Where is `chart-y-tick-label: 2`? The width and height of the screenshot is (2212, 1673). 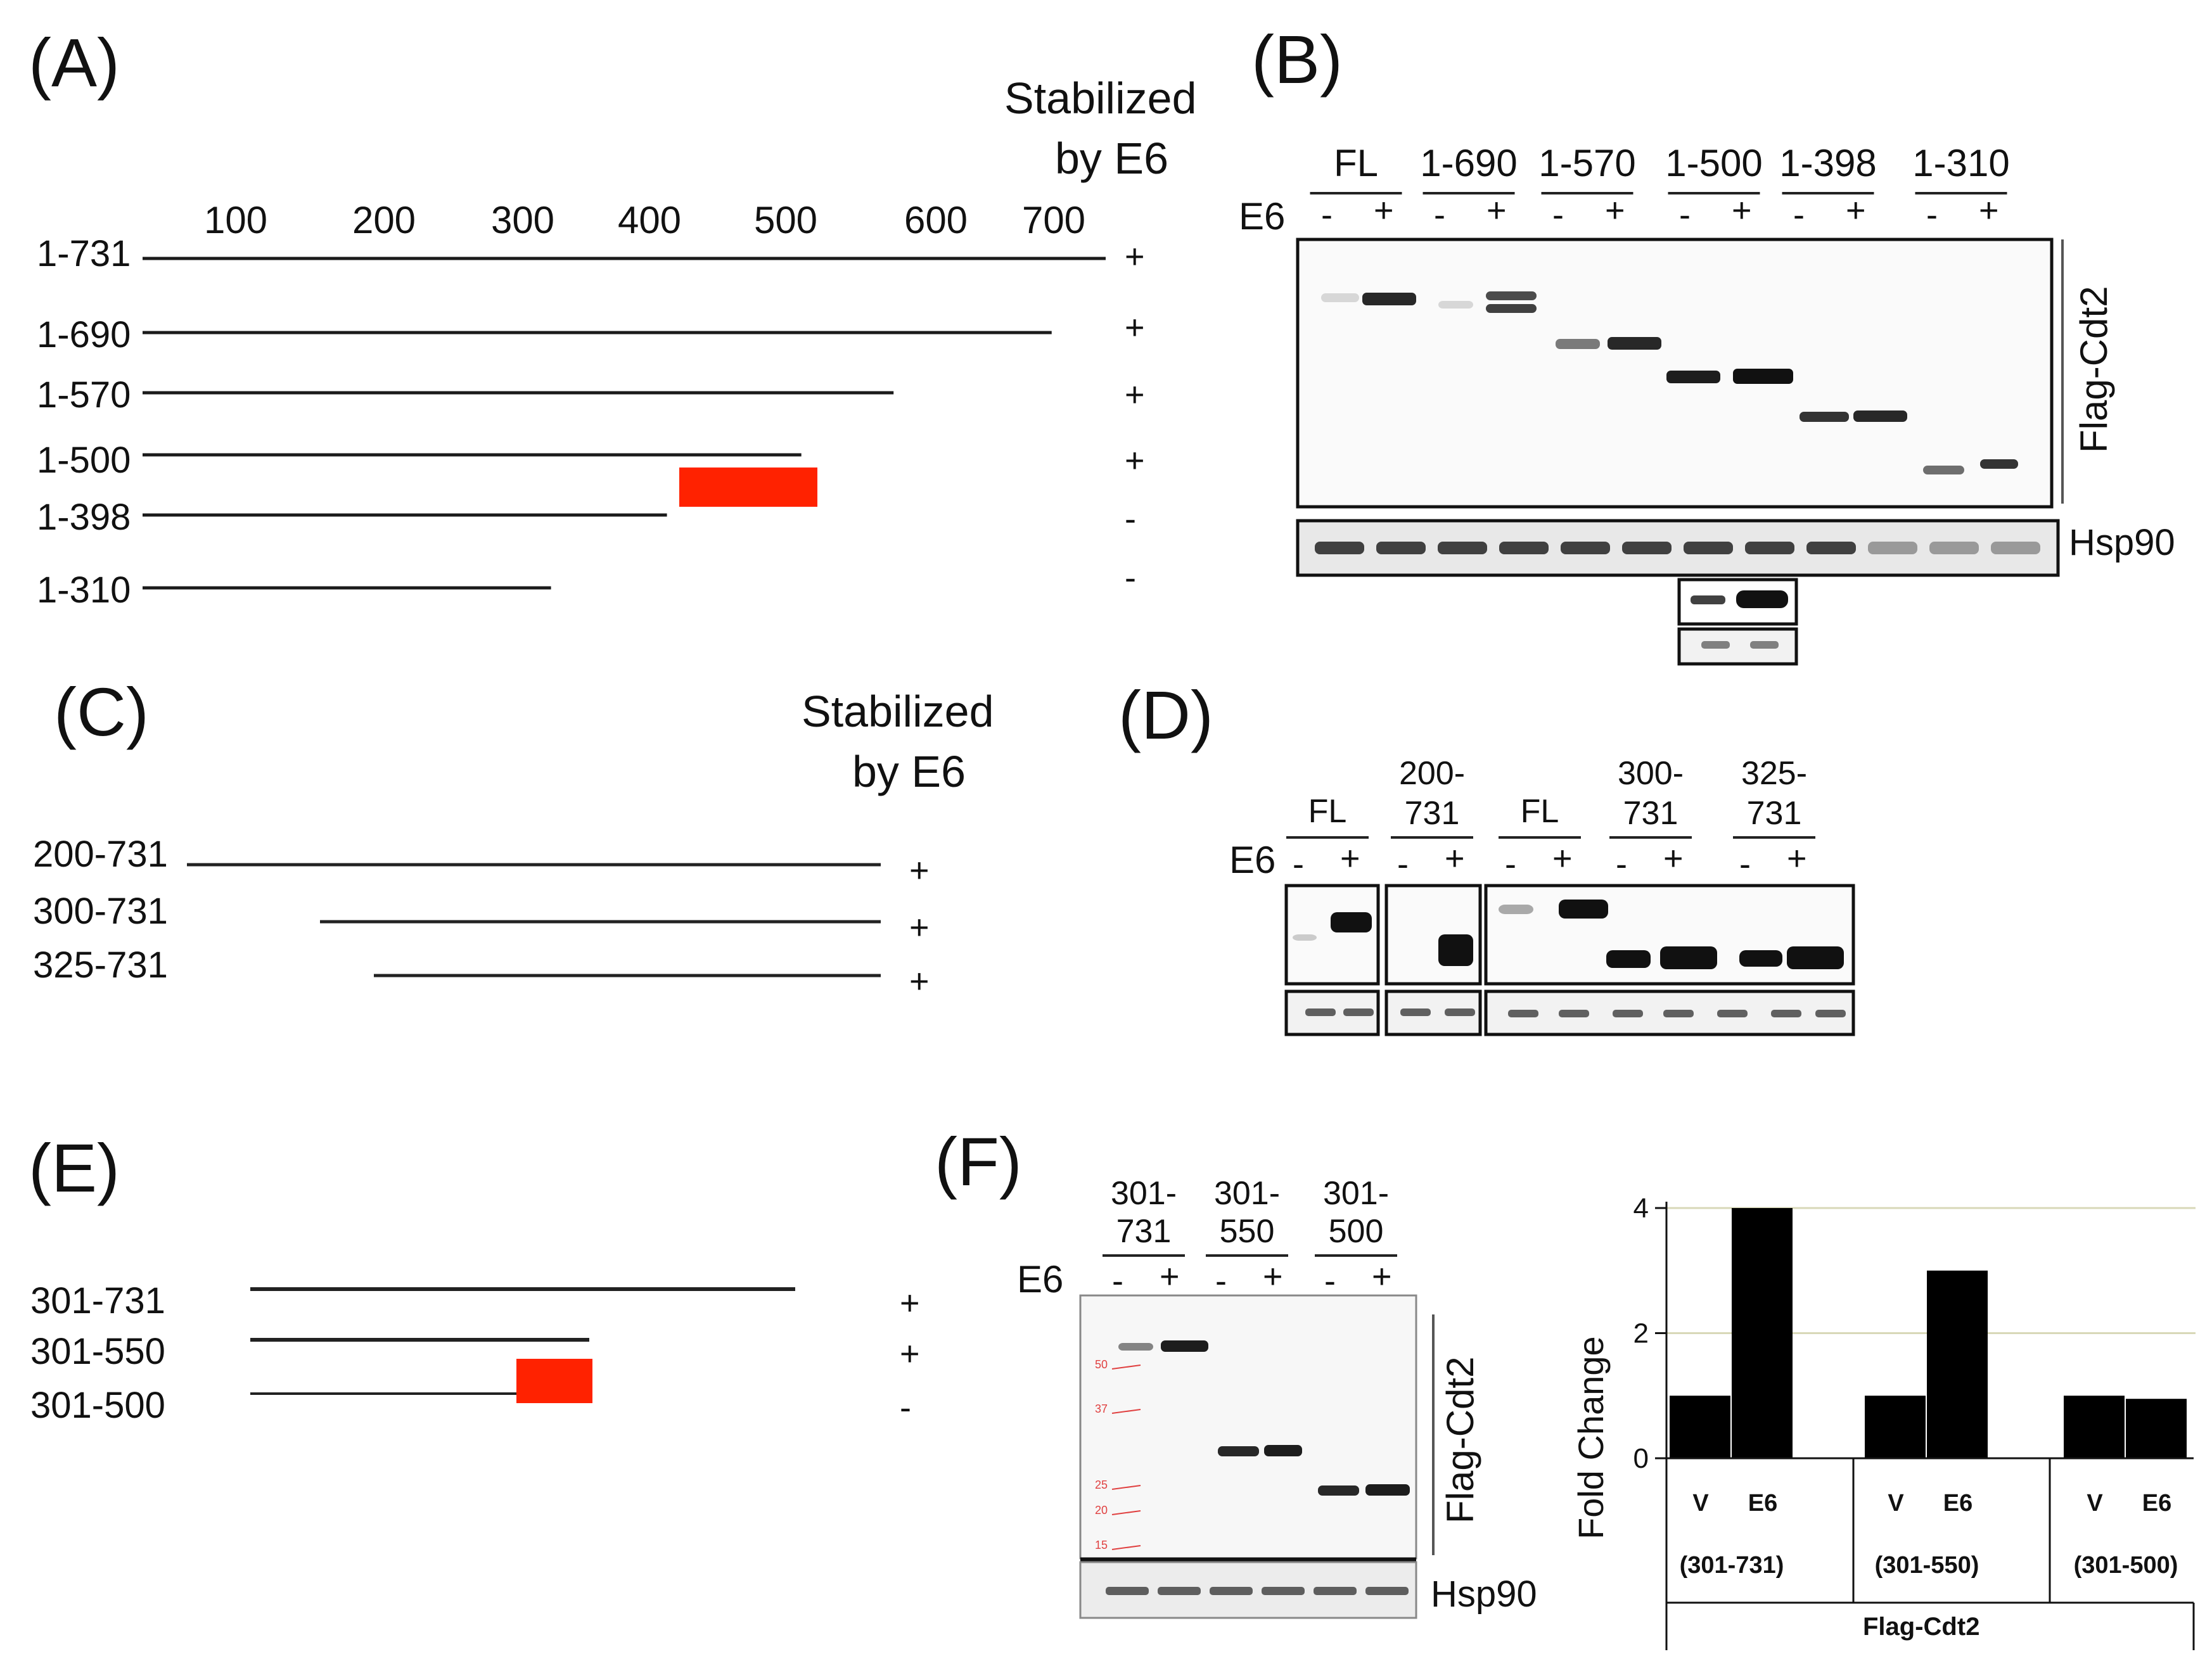
chart-y-tick-label: 2 is located at coordinates (1641, 1334).